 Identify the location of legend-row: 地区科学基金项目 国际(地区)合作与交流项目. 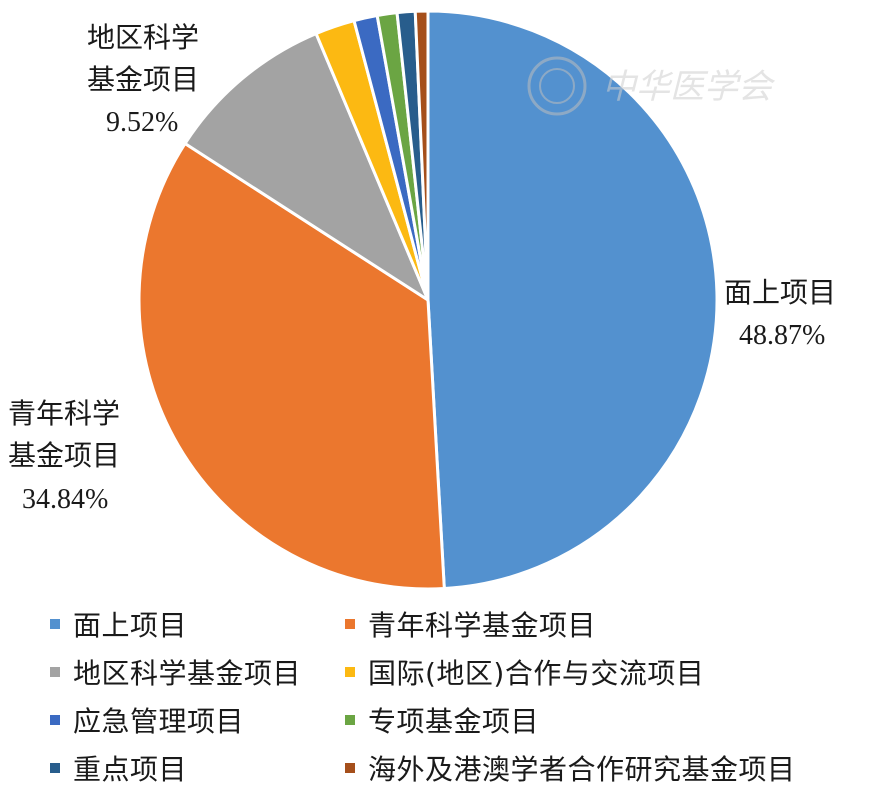
(457, 672).